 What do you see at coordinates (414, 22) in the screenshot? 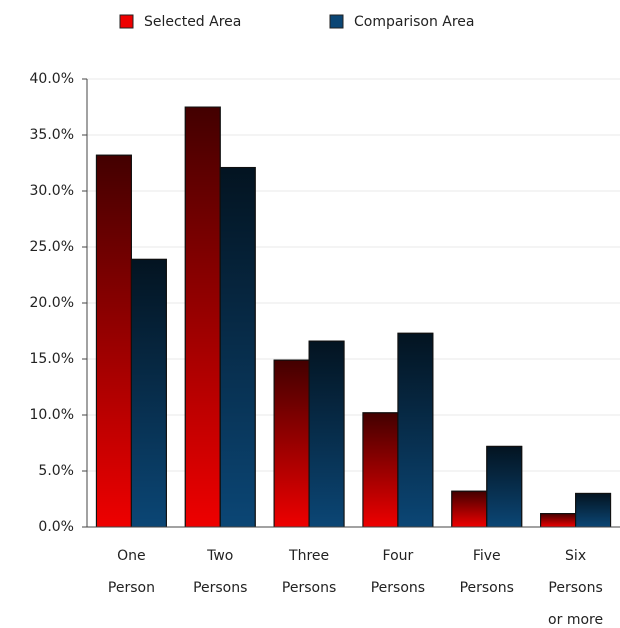
I see `legend-label: Comparison Area` at bounding box center [414, 22].